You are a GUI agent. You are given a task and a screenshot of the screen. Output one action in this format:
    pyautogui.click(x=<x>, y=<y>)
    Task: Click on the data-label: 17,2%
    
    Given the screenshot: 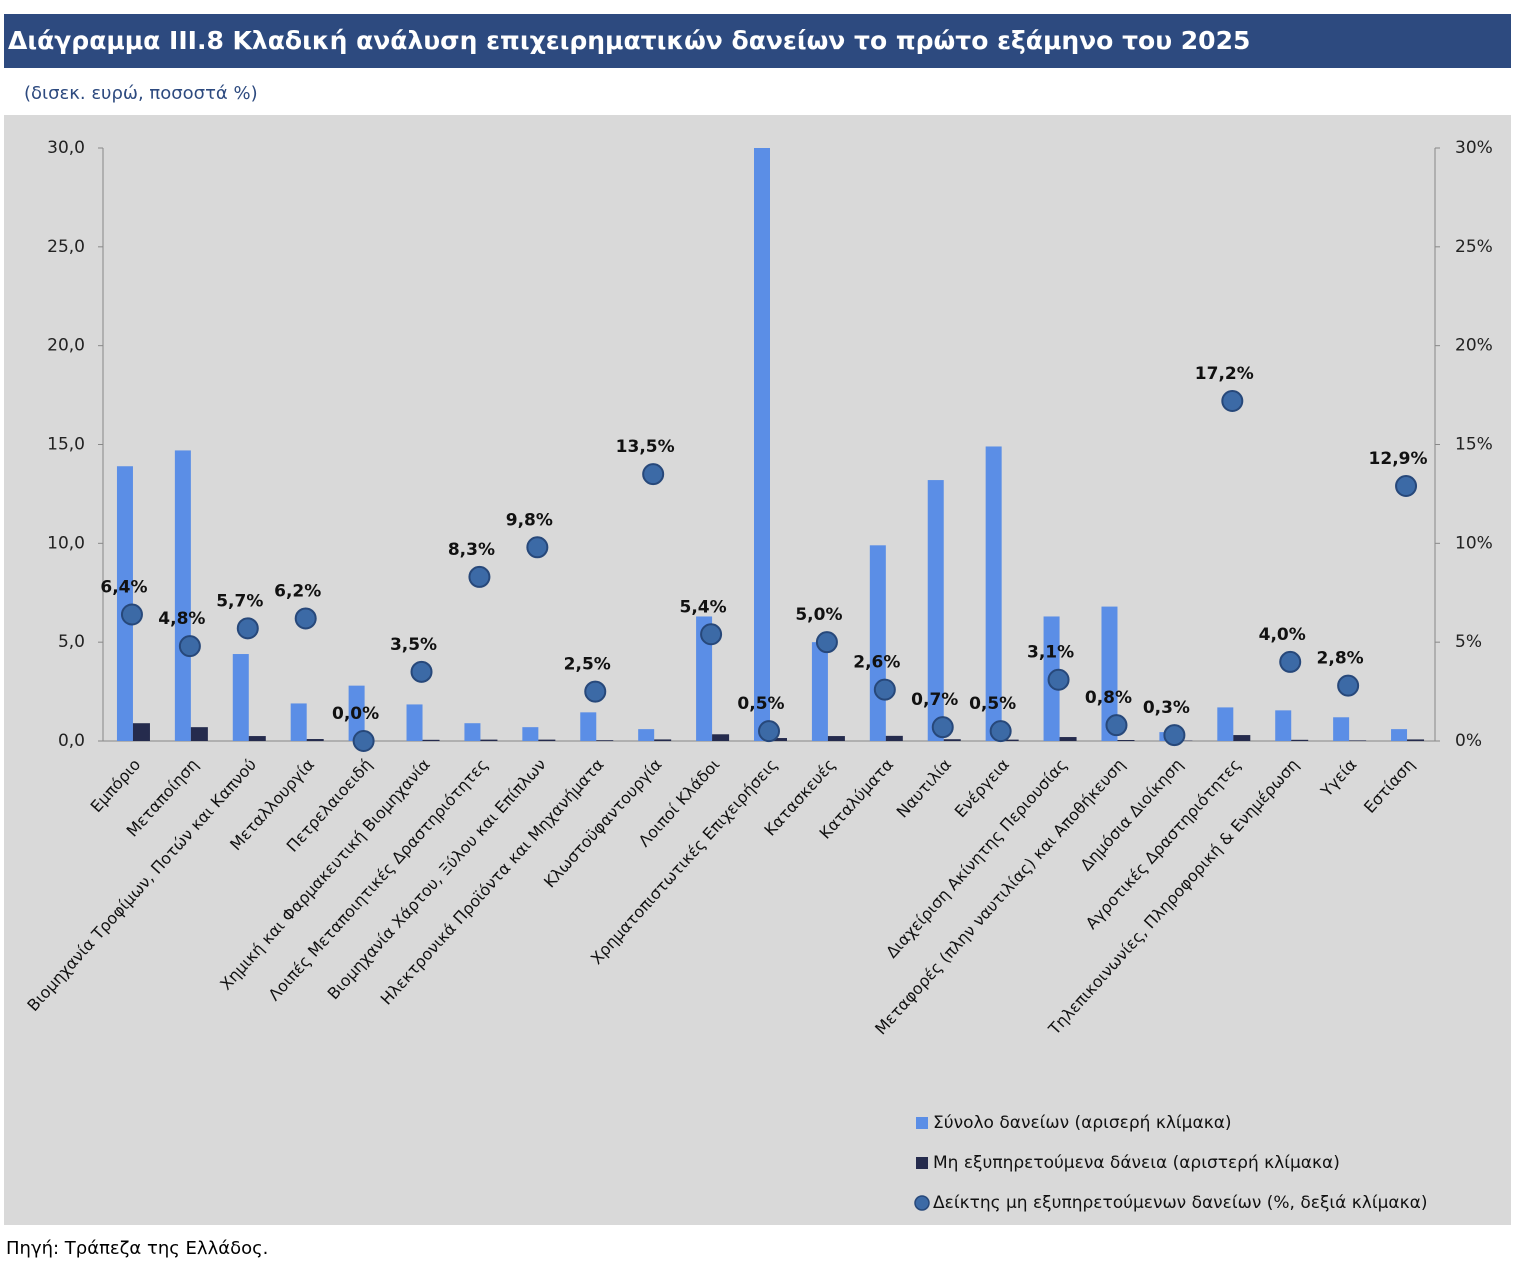 What is the action you would take?
    pyautogui.click(x=1224, y=374)
    